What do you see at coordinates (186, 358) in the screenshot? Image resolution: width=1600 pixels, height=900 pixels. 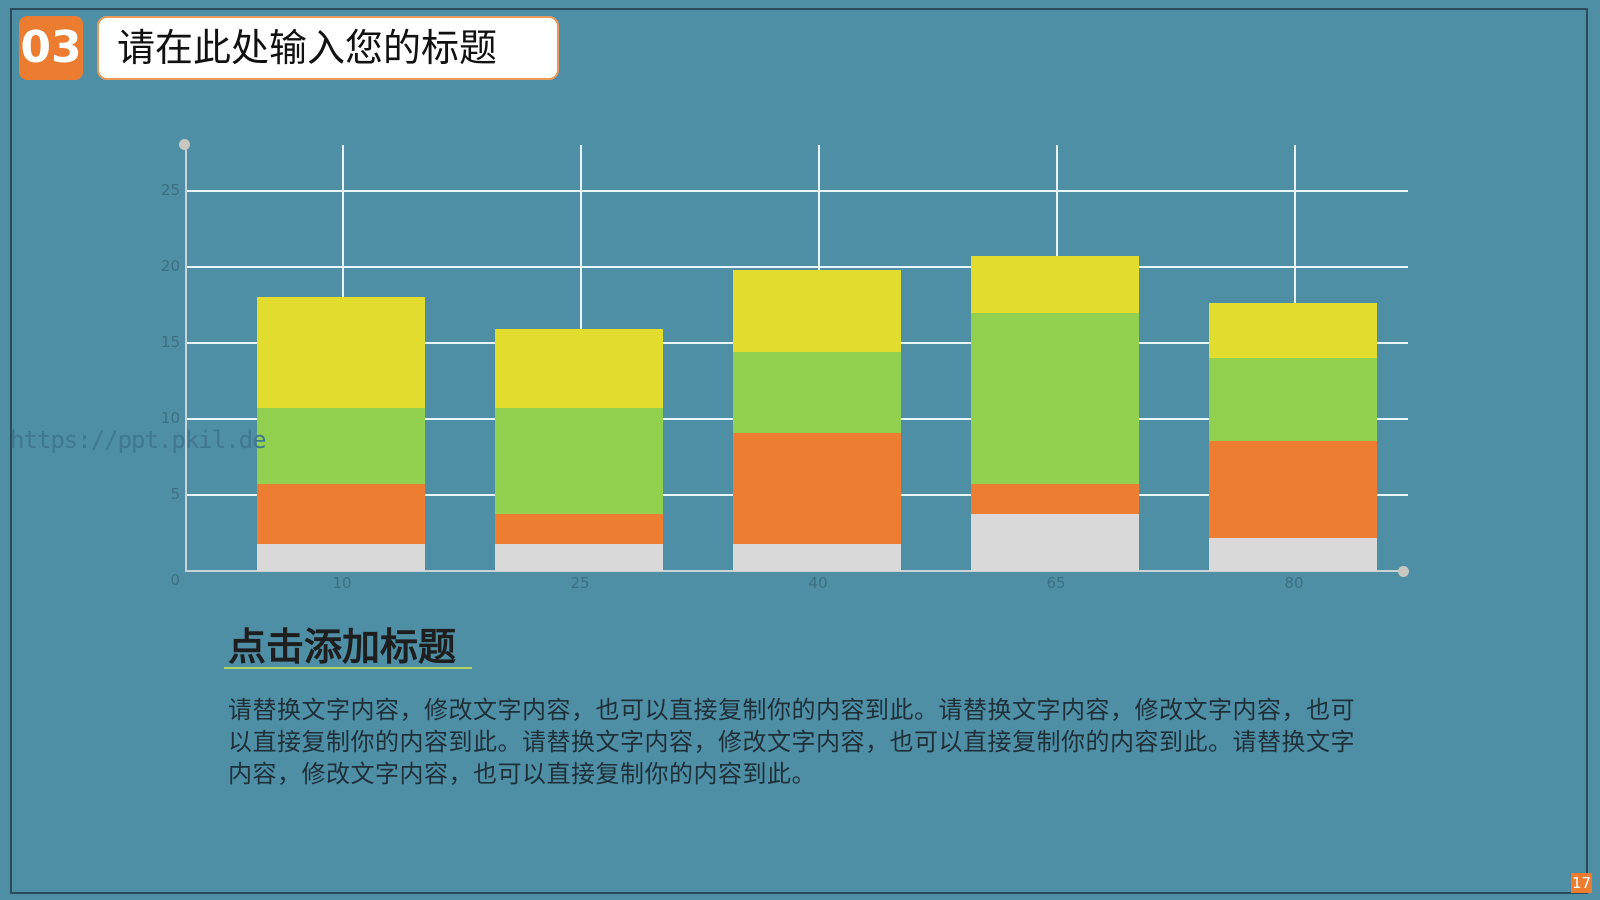 I see `y-axis` at bounding box center [186, 358].